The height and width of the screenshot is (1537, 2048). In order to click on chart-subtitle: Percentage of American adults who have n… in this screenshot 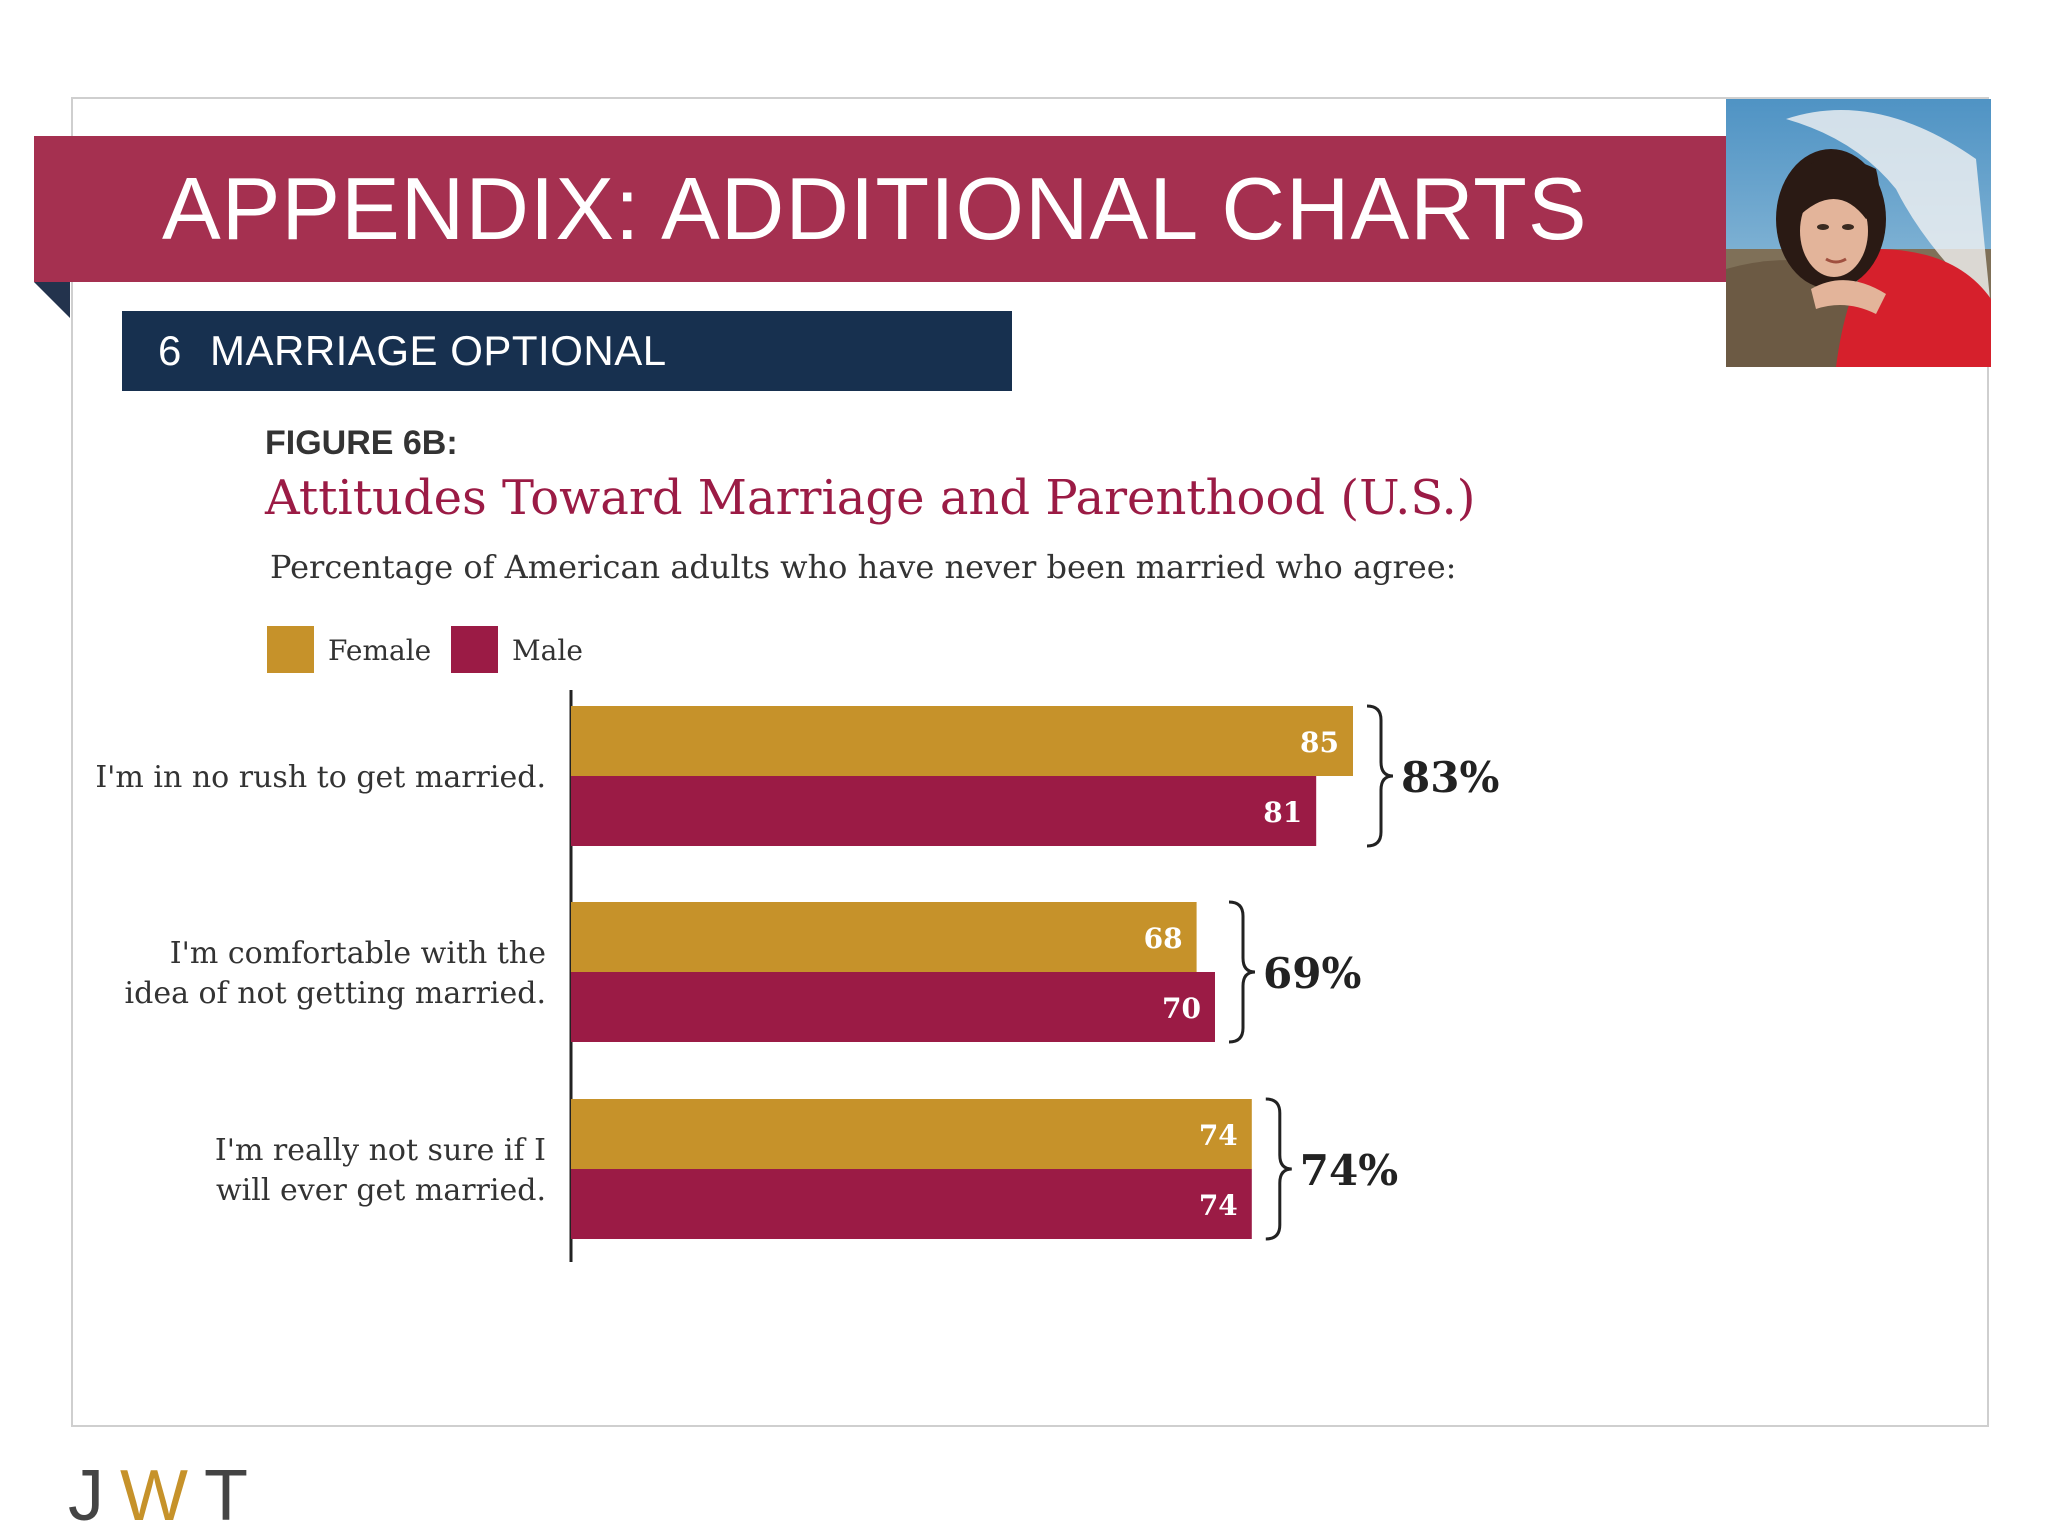, I will do `click(863, 567)`.